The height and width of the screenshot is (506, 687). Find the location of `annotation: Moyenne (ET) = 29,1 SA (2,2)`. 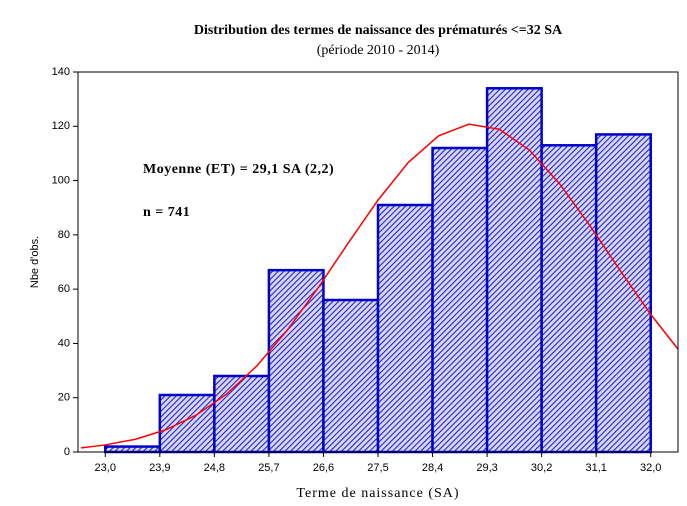

annotation: Moyenne (ET) = 29,1 SA (2,2) is located at coordinates (238, 169).